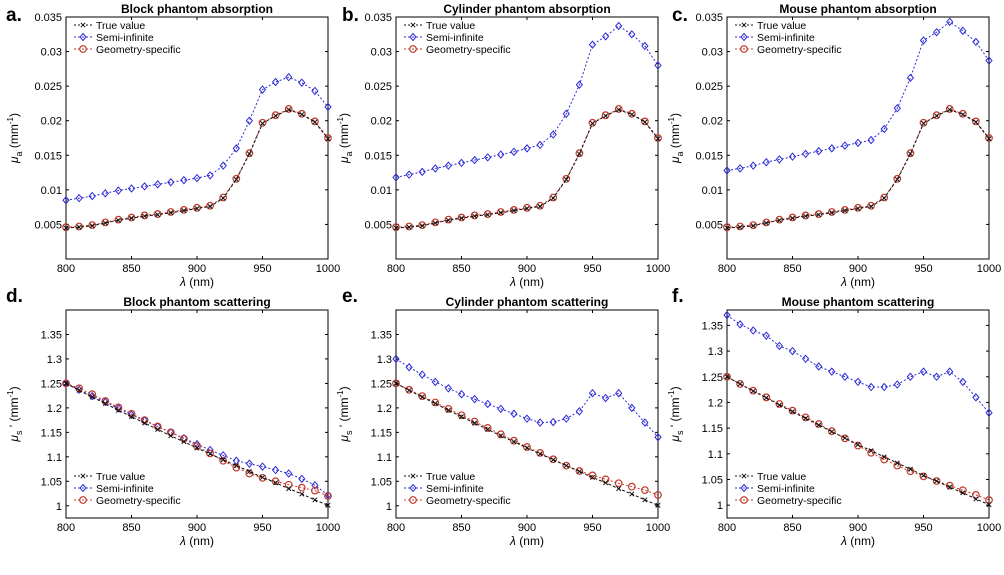 The width and height of the screenshot is (1004, 575). Describe the element at coordinates (48, 87) in the screenshot. I see `y-tick-label: 0.025` at that location.